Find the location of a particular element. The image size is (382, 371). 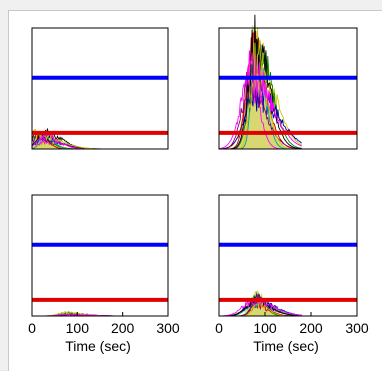

trace-envelope is located at coordinates (256, 86).